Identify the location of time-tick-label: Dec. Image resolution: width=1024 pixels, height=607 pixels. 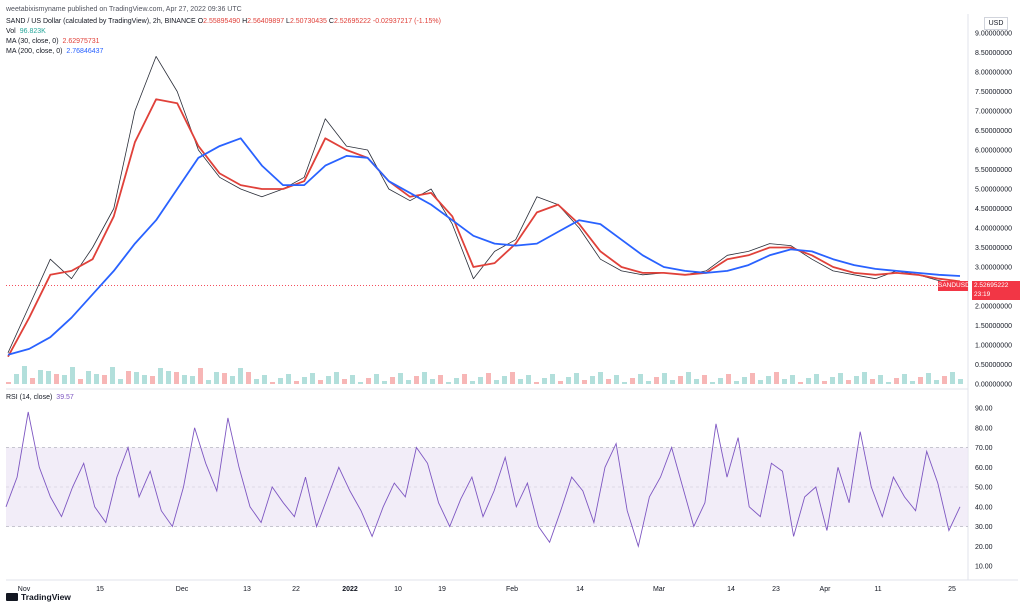
(182, 589).